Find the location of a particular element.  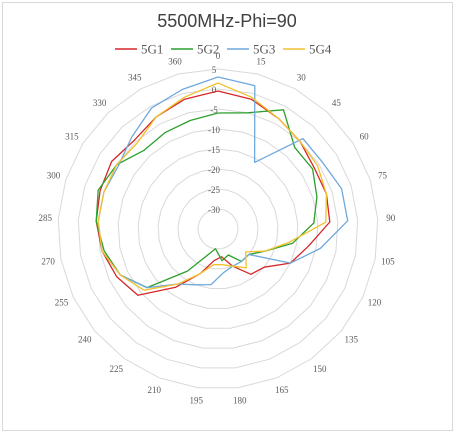

angle-label: 285 is located at coordinates (46, 218).